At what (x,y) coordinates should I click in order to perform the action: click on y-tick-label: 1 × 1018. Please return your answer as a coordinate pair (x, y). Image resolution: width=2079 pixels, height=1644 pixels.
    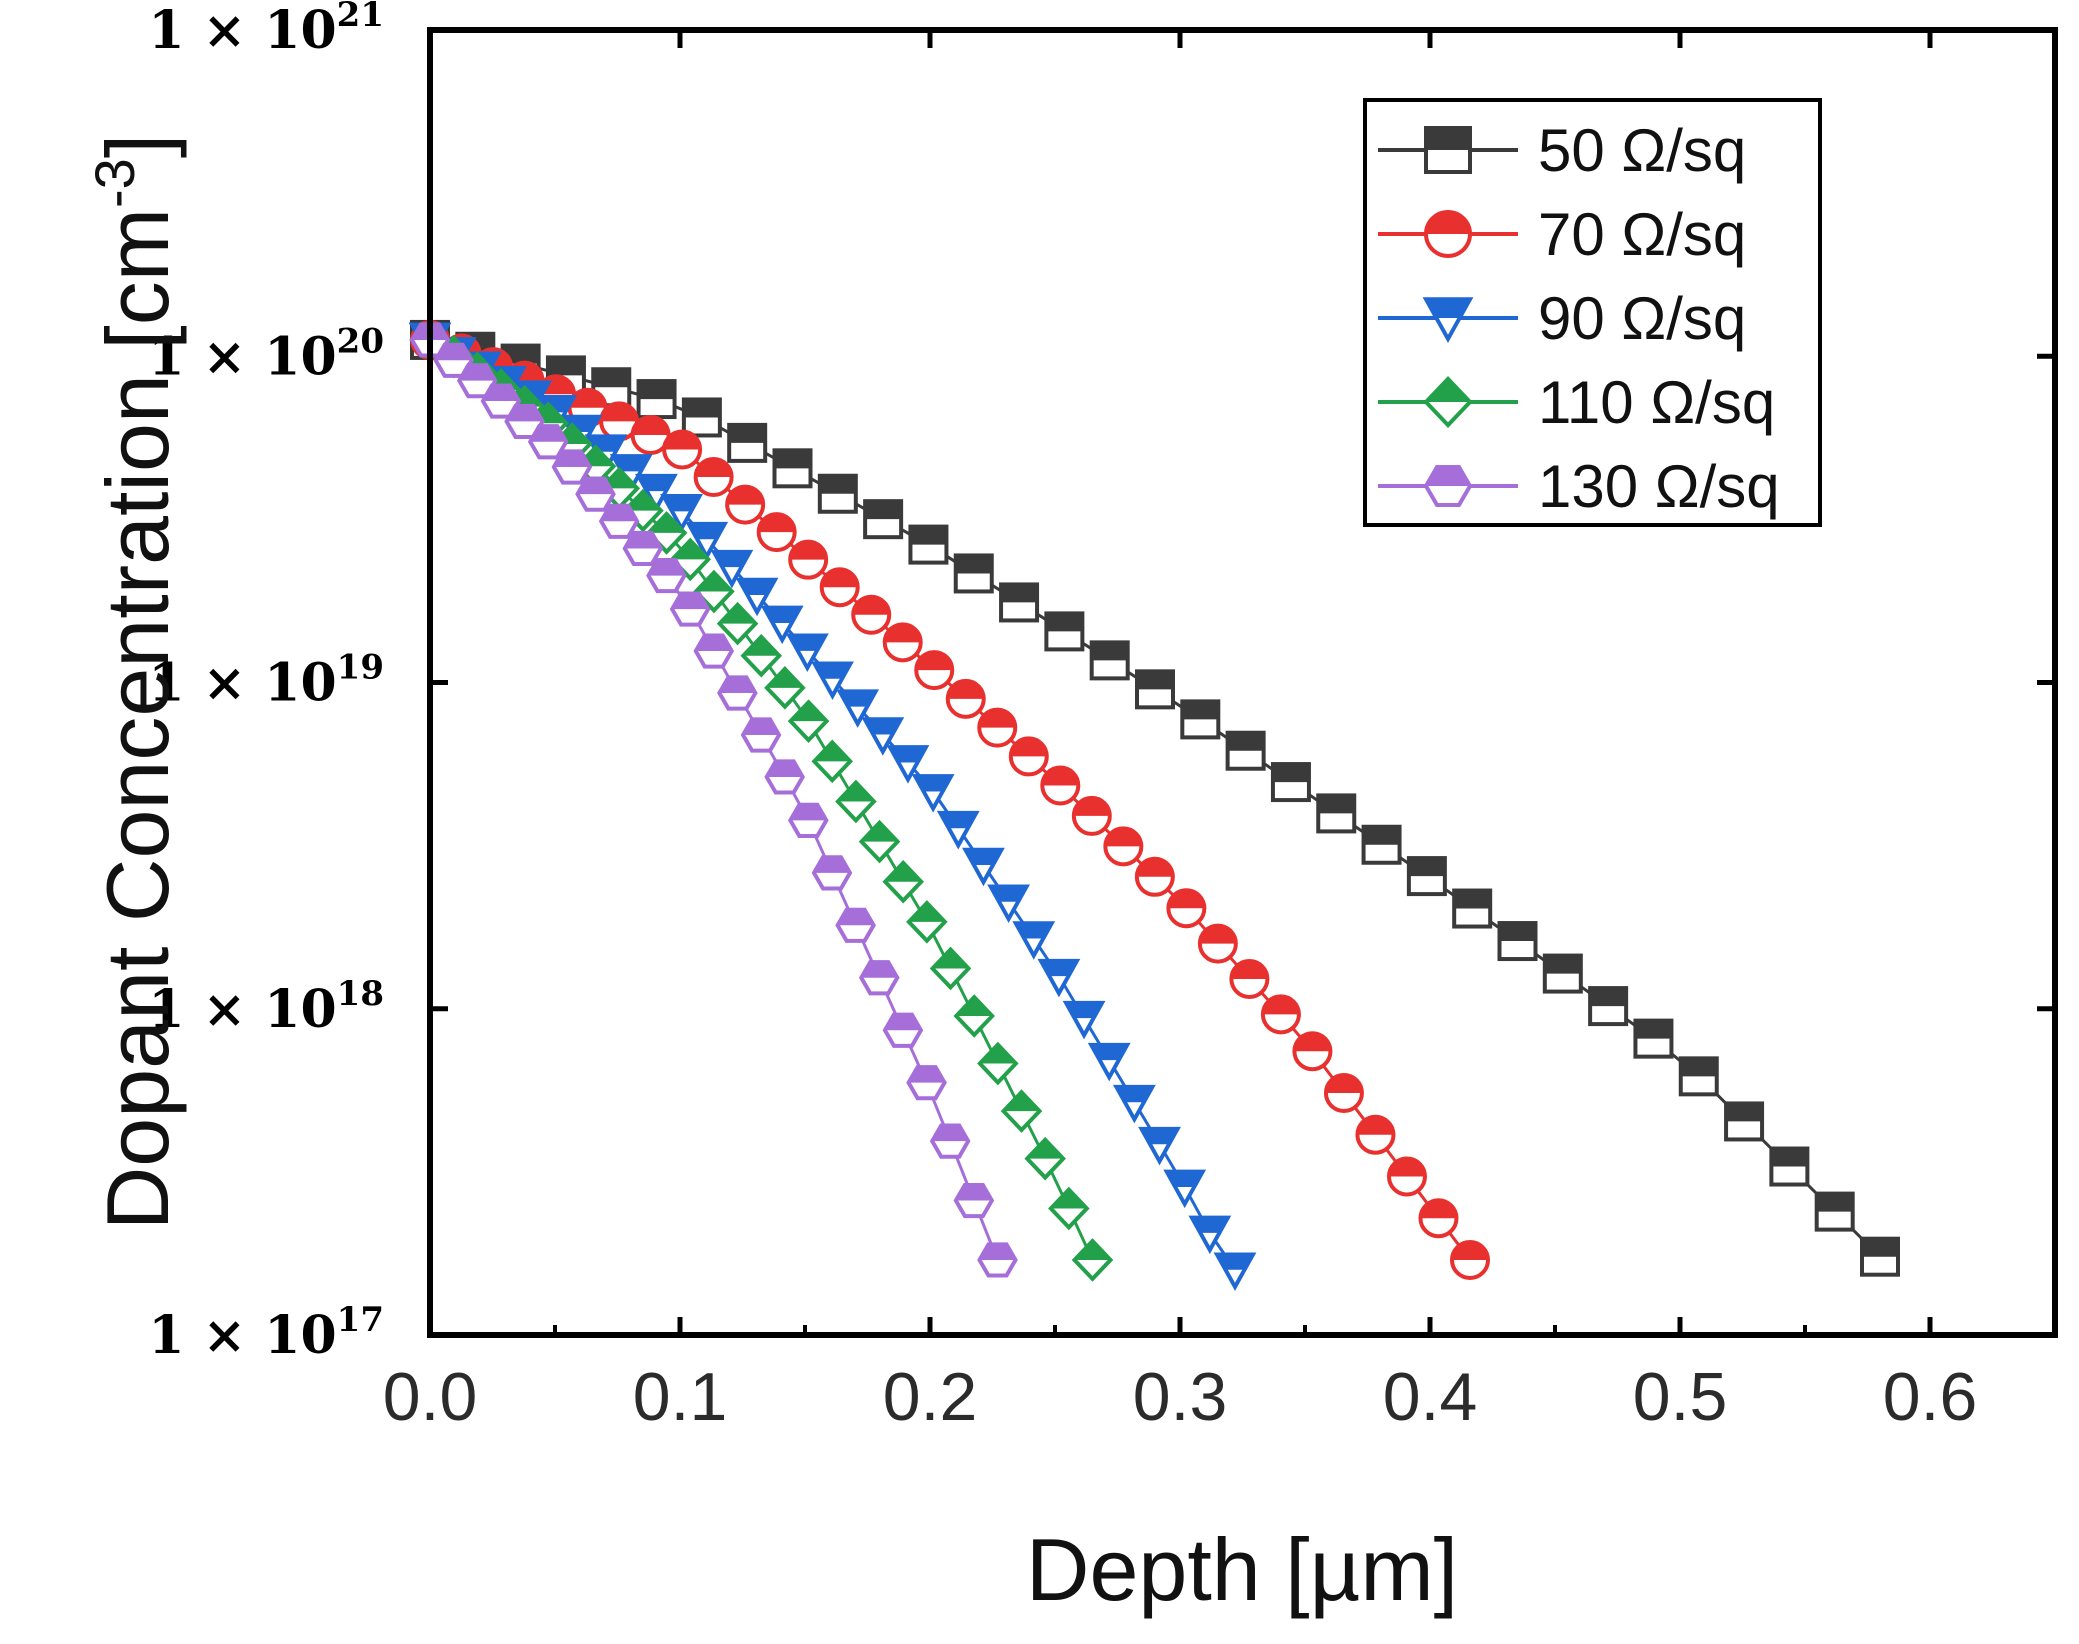
    Looking at the image, I should click on (266, 1007).